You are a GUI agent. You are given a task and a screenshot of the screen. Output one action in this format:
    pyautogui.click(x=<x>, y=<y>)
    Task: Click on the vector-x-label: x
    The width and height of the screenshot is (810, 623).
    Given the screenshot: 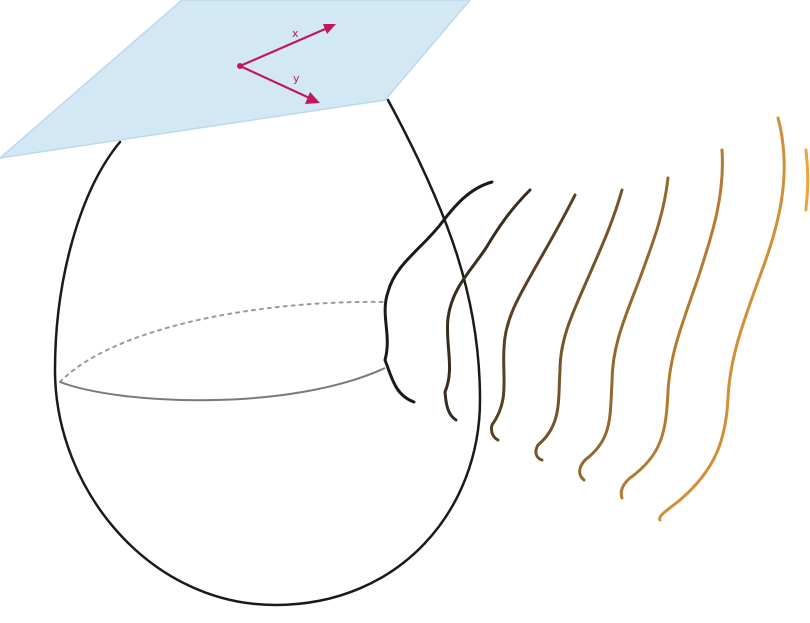 What is the action you would take?
    pyautogui.click(x=295, y=33)
    